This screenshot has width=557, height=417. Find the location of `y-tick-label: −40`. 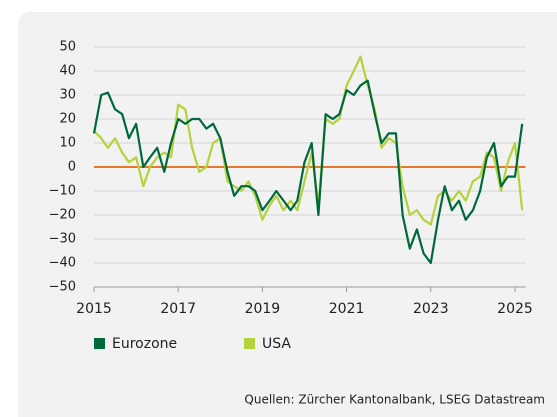

y-tick-label: −40 is located at coordinates (62, 263).